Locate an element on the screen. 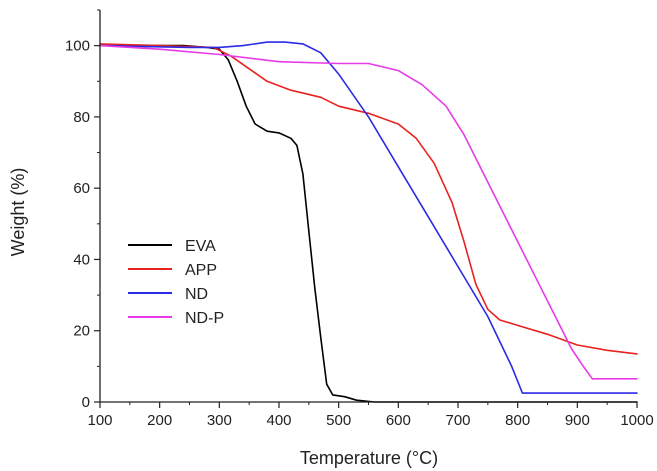 This screenshot has height=471, width=657. y-tick-label: 60 is located at coordinates (81, 188).